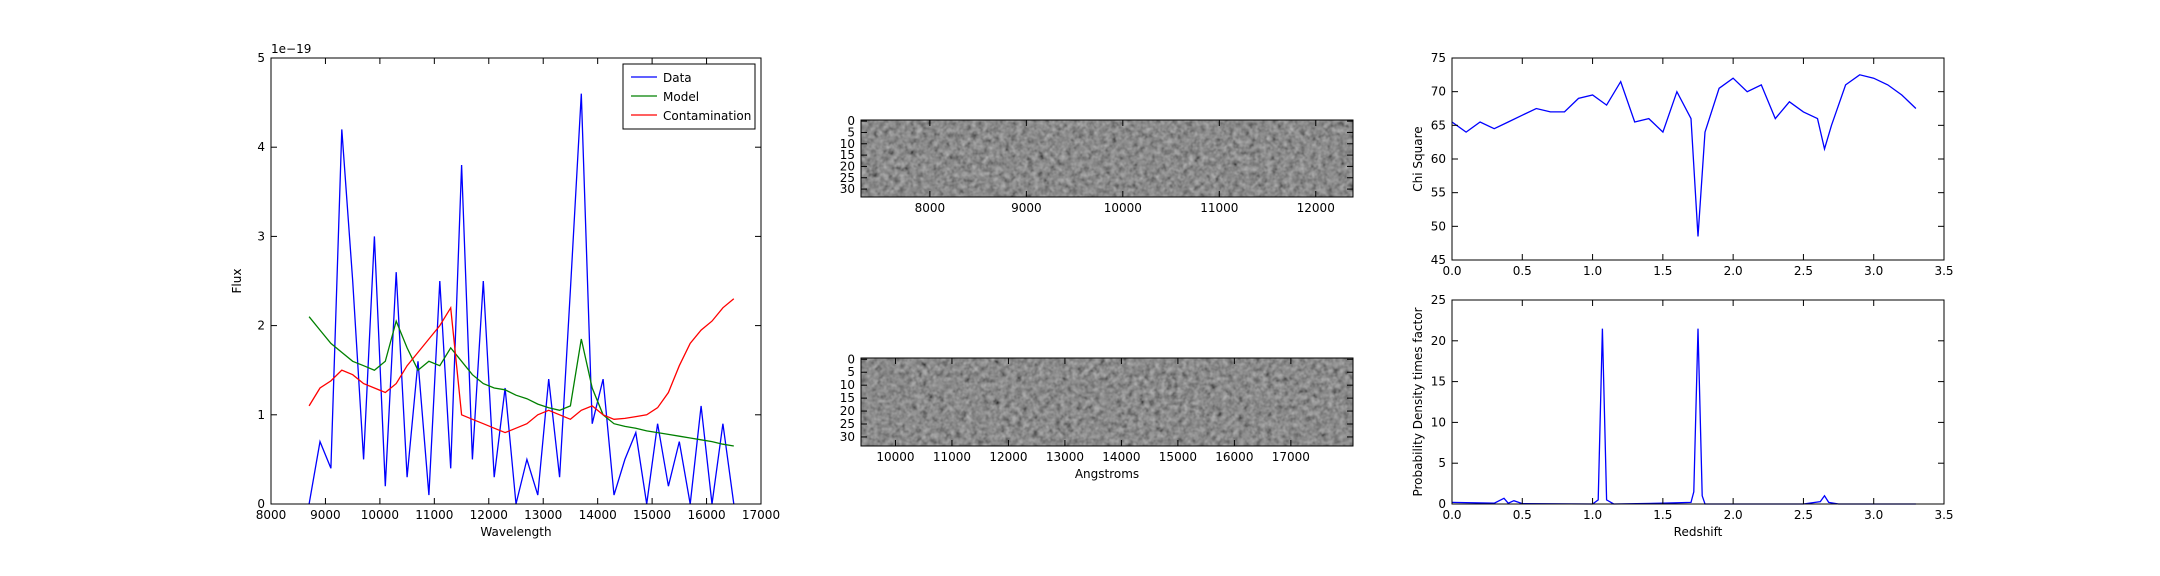  Describe the element at coordinates (677, 78) in the screenshot. I see `legend-label: Data` at that location.